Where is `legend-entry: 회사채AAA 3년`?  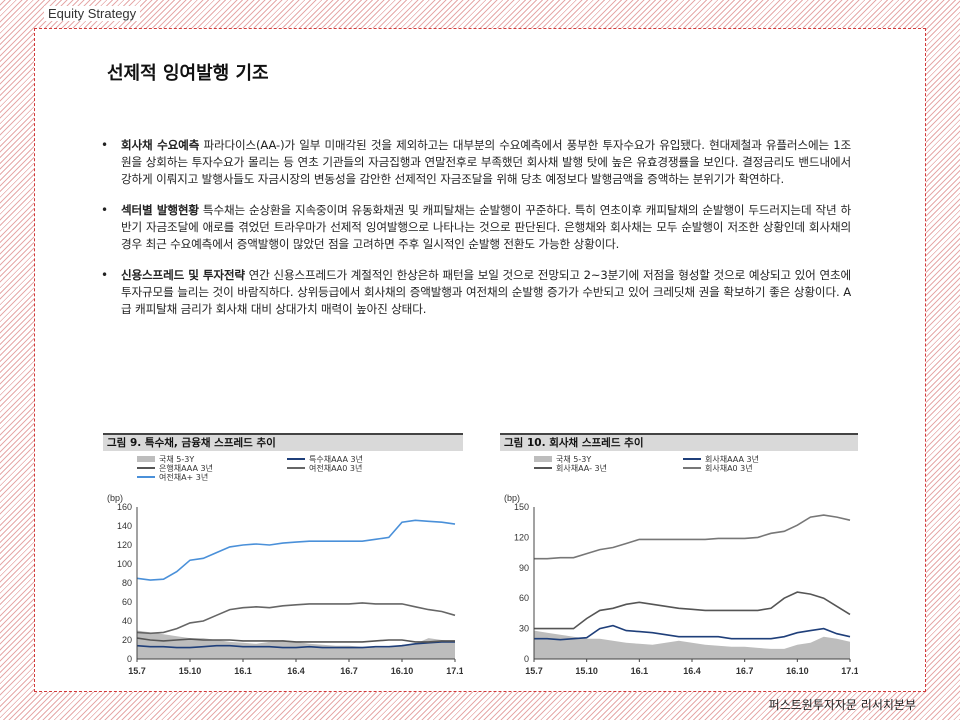 legend-entry: 회사채AAA 3년 is located at coordinates (732, 459).